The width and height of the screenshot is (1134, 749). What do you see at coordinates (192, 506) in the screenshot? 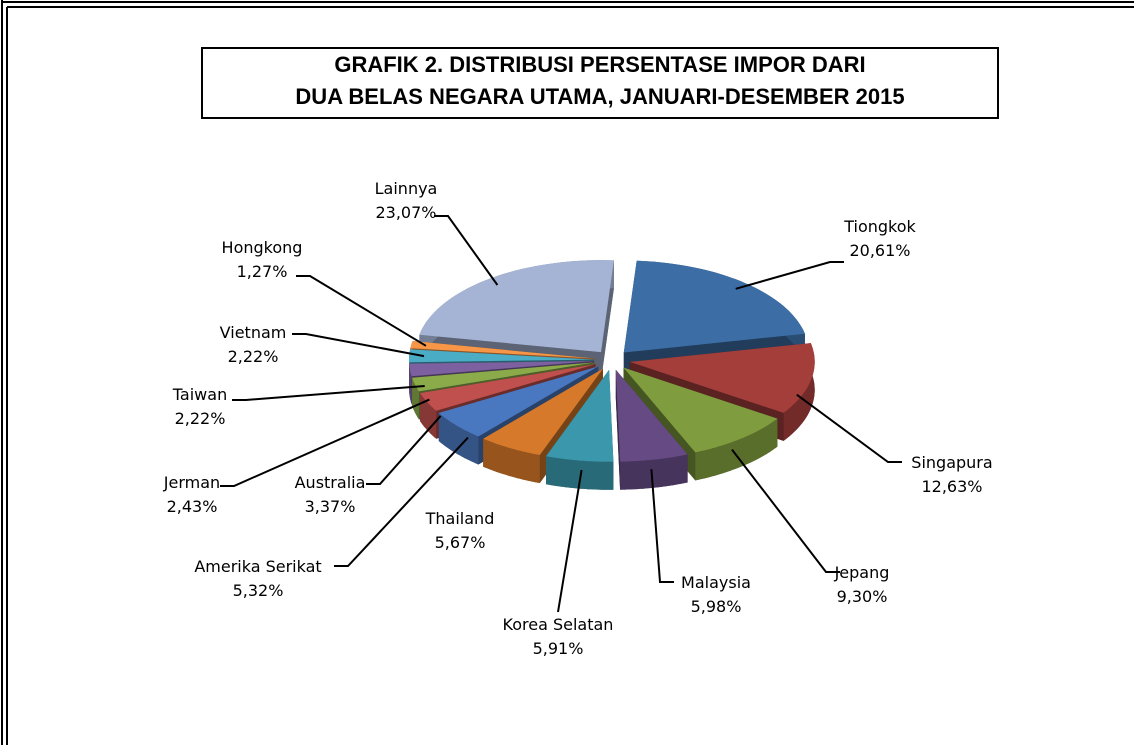
I see `value-label: 2,43%` at bounding box center [192, 506].